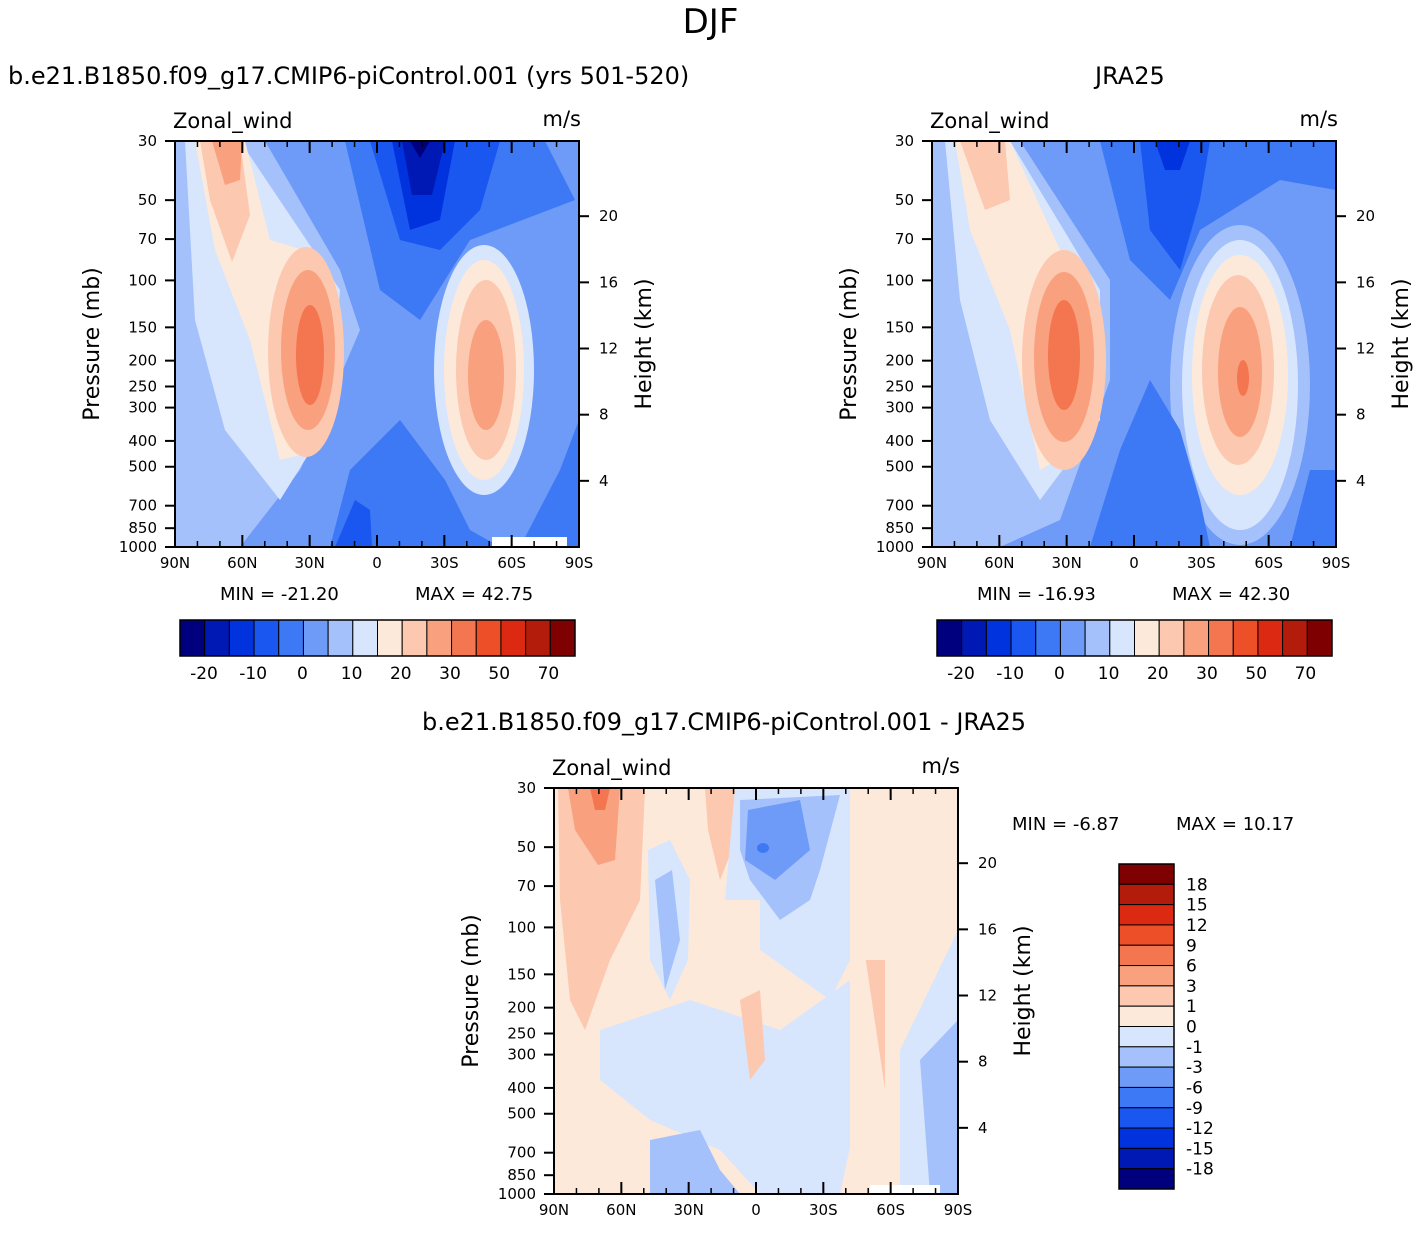  Describe the element at coordinates (142, 467) in the screenshot. I see `y-tick-label: 500` at that location.